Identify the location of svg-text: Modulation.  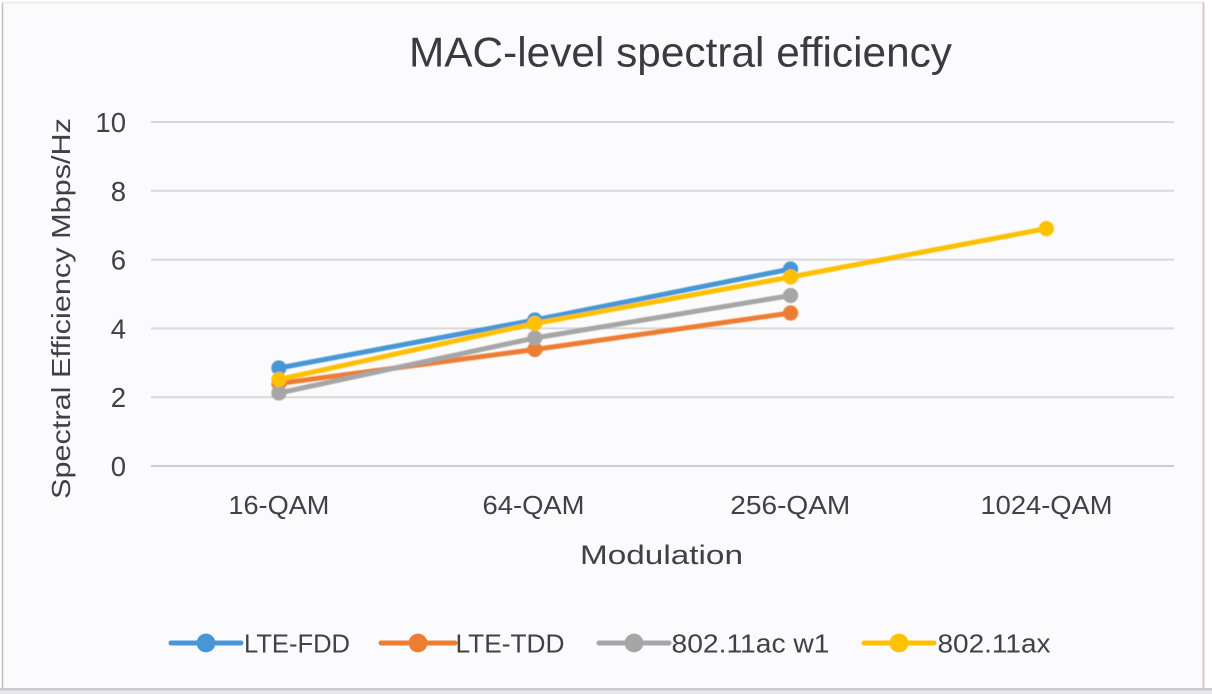
(661, 555).